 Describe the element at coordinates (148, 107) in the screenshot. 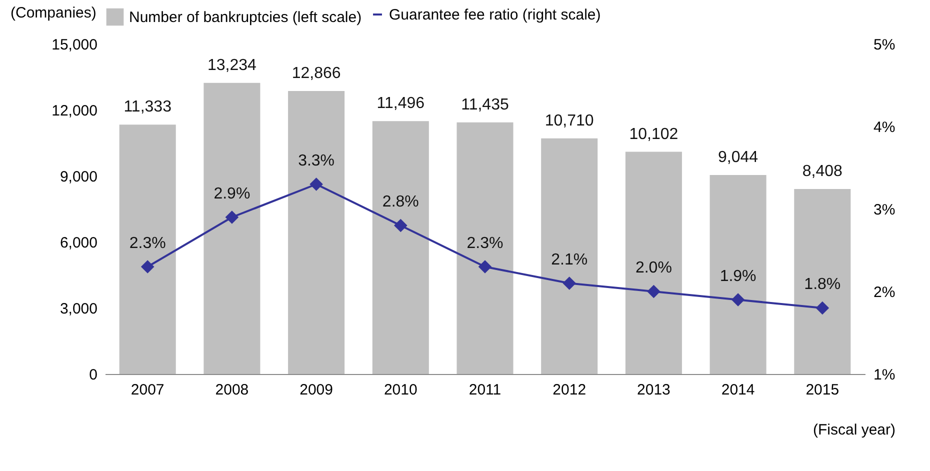

I see `data-label: 11,333` at that location.